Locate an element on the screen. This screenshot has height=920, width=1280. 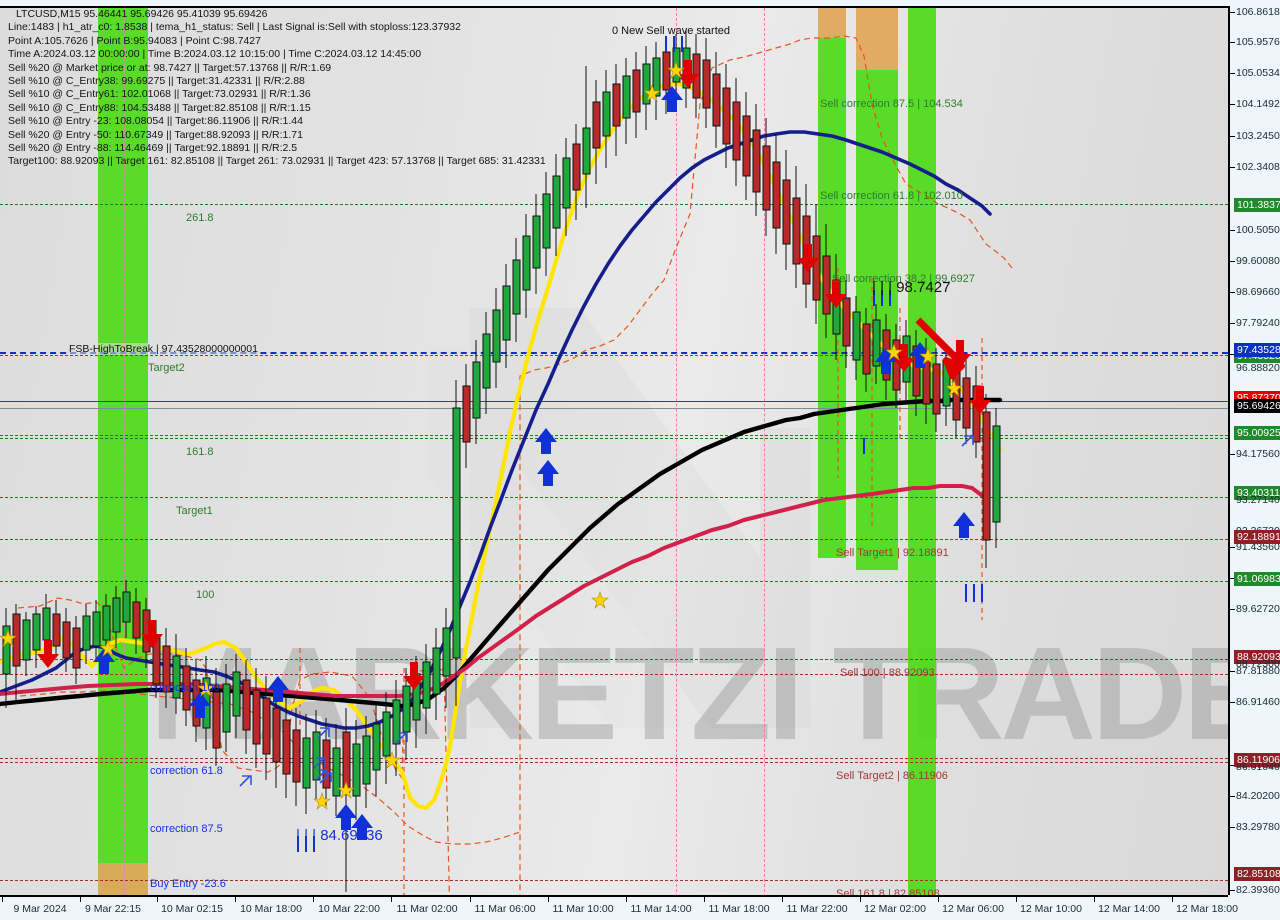
signal-band-orange is located at coordinates (832, 23).